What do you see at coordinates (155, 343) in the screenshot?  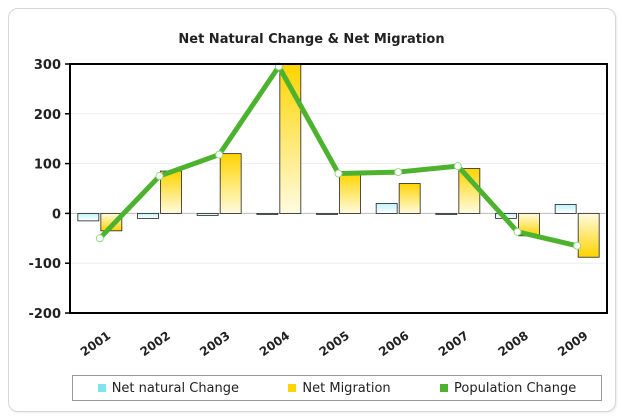 I see `x-tick-label: 2002` at bounding box center [155, 343].